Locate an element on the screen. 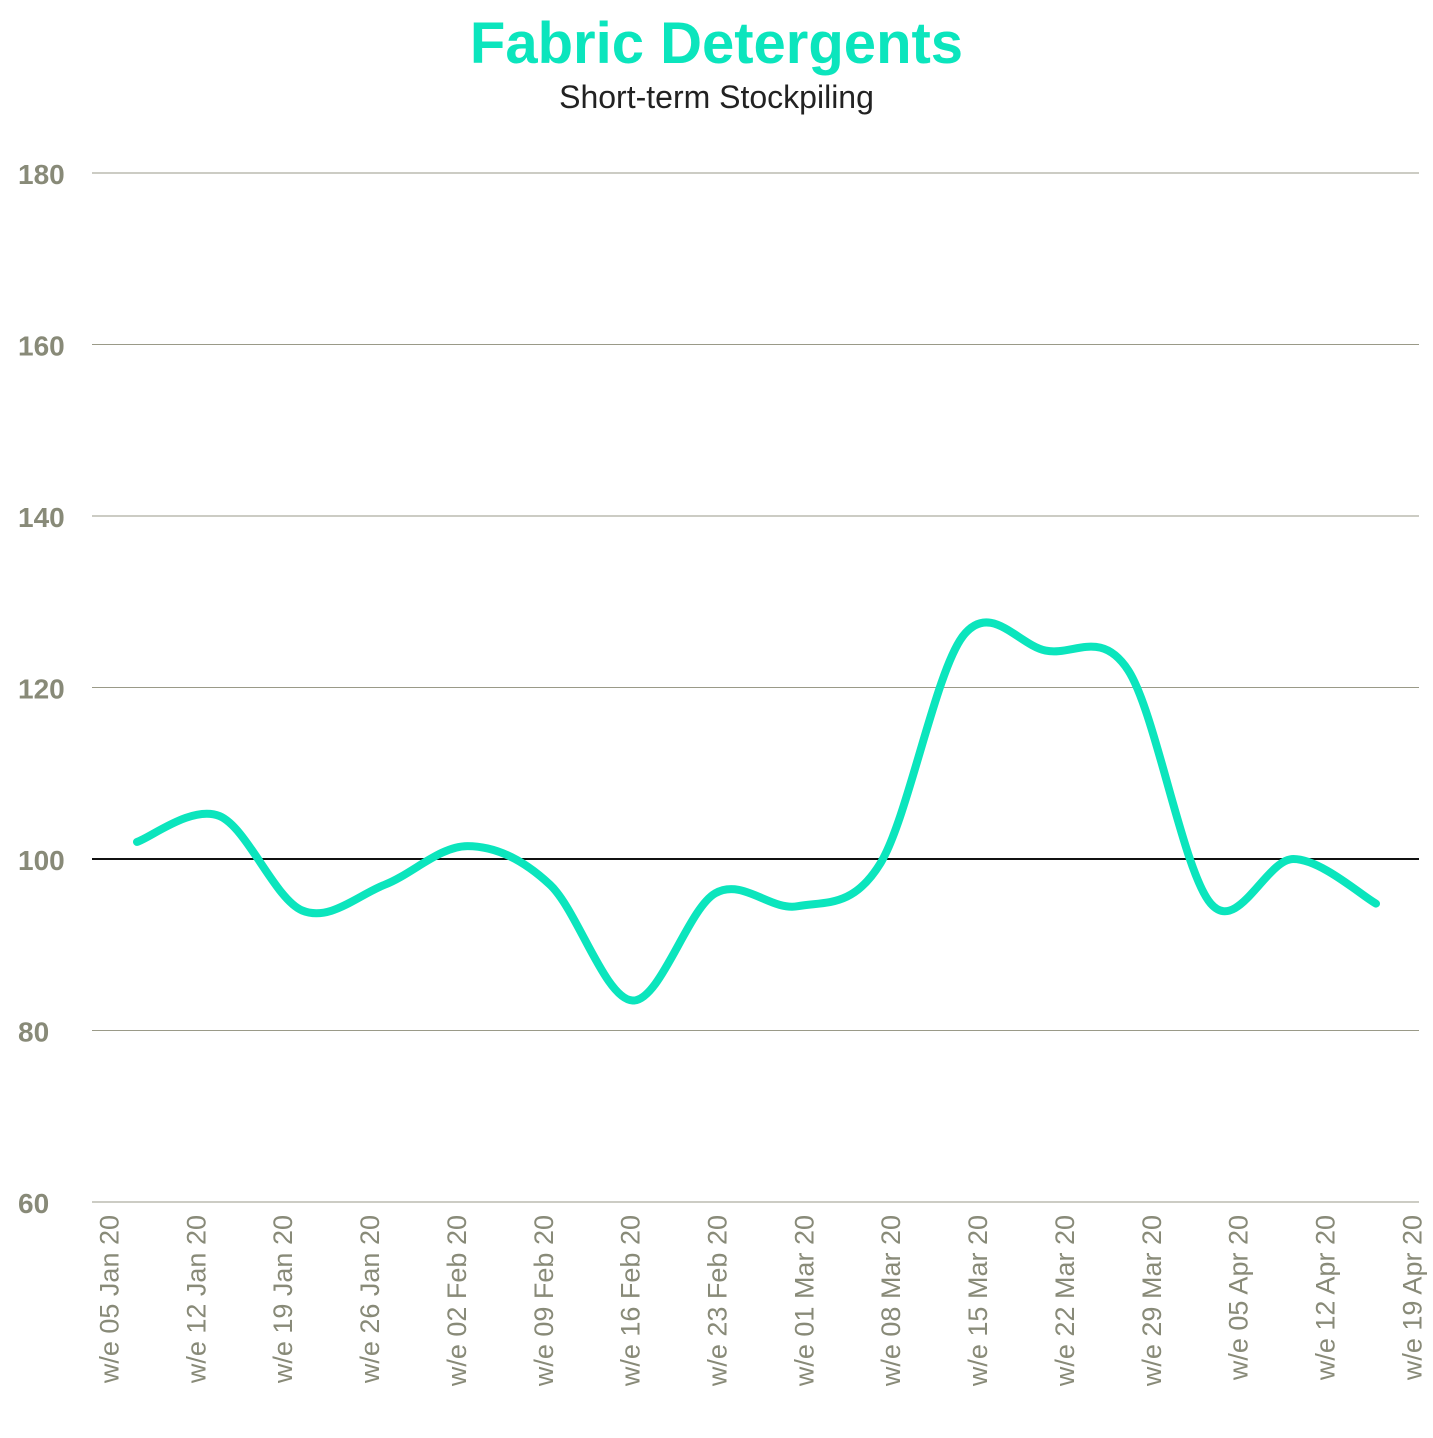 The height and width of the screenshot is (1438, 1433). x-tick-label: w/e 19 Apr 20 is located at coordinates (1412, 1298).